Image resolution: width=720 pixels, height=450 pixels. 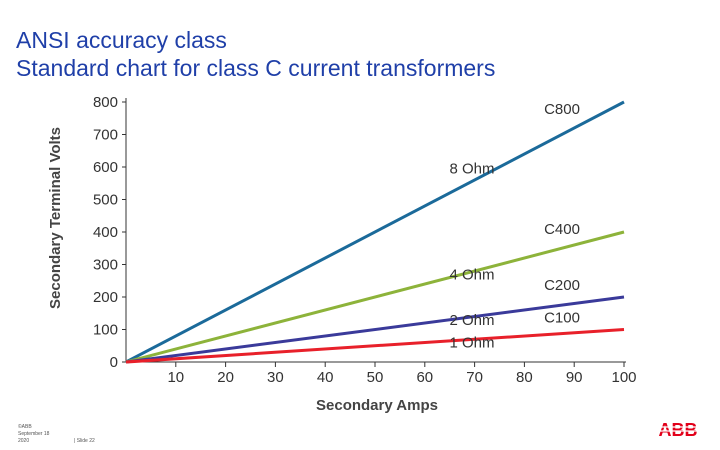 I want to click on y-tick-label: 400, so click(x=105, y=232).